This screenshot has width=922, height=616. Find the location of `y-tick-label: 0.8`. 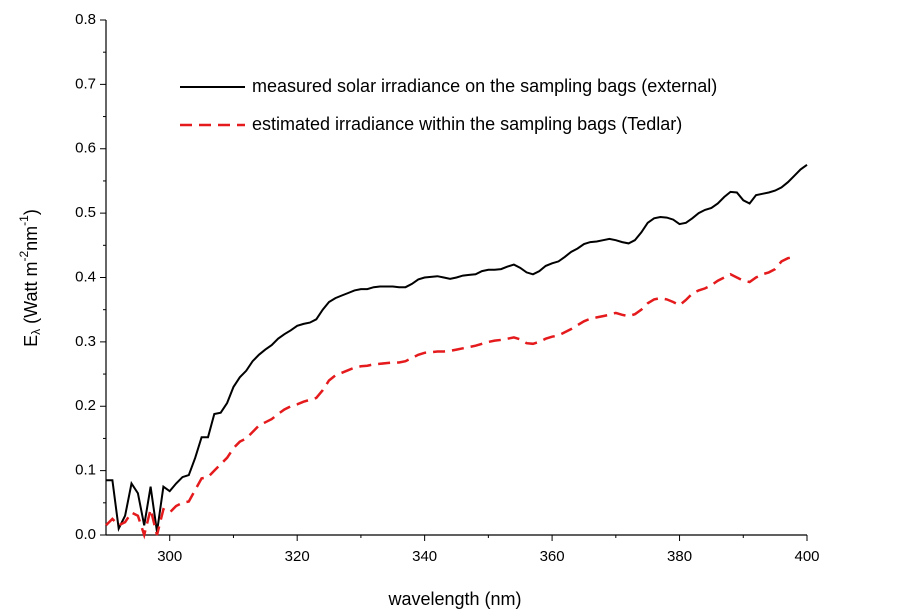

y-tick-label: 0.8 is located at coordinates (85, 19).